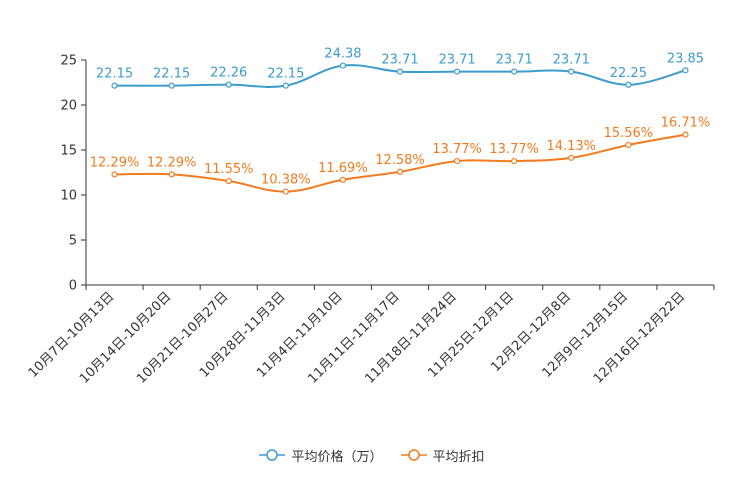  Describe the element at coordinates (629, 133) in the screenshot. I see `data-label: 15.56%` at that location.